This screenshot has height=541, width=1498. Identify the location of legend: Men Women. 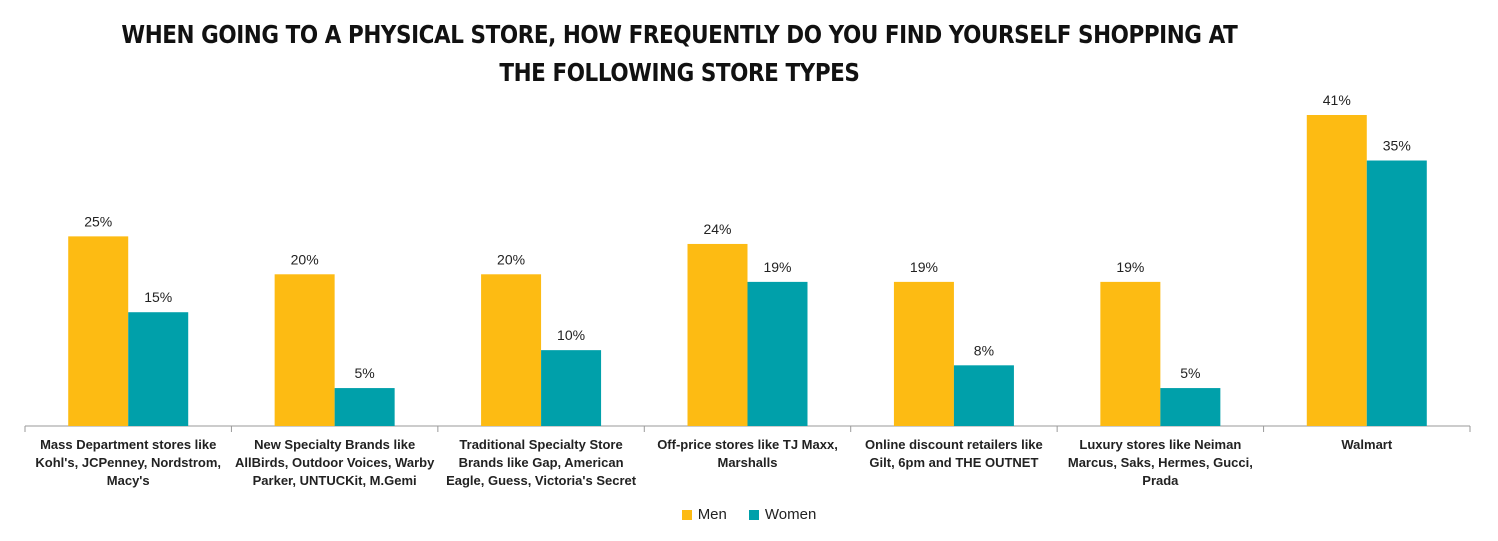
(749, 514).